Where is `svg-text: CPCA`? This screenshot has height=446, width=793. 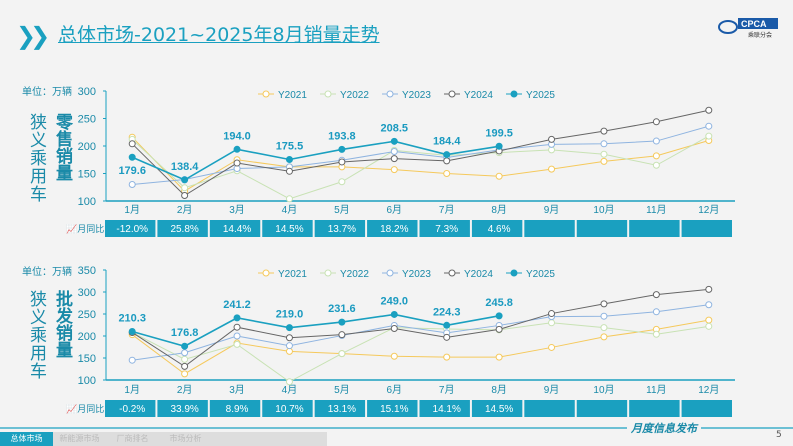
svg-text: CPCA is located at coordinates (754, 24).